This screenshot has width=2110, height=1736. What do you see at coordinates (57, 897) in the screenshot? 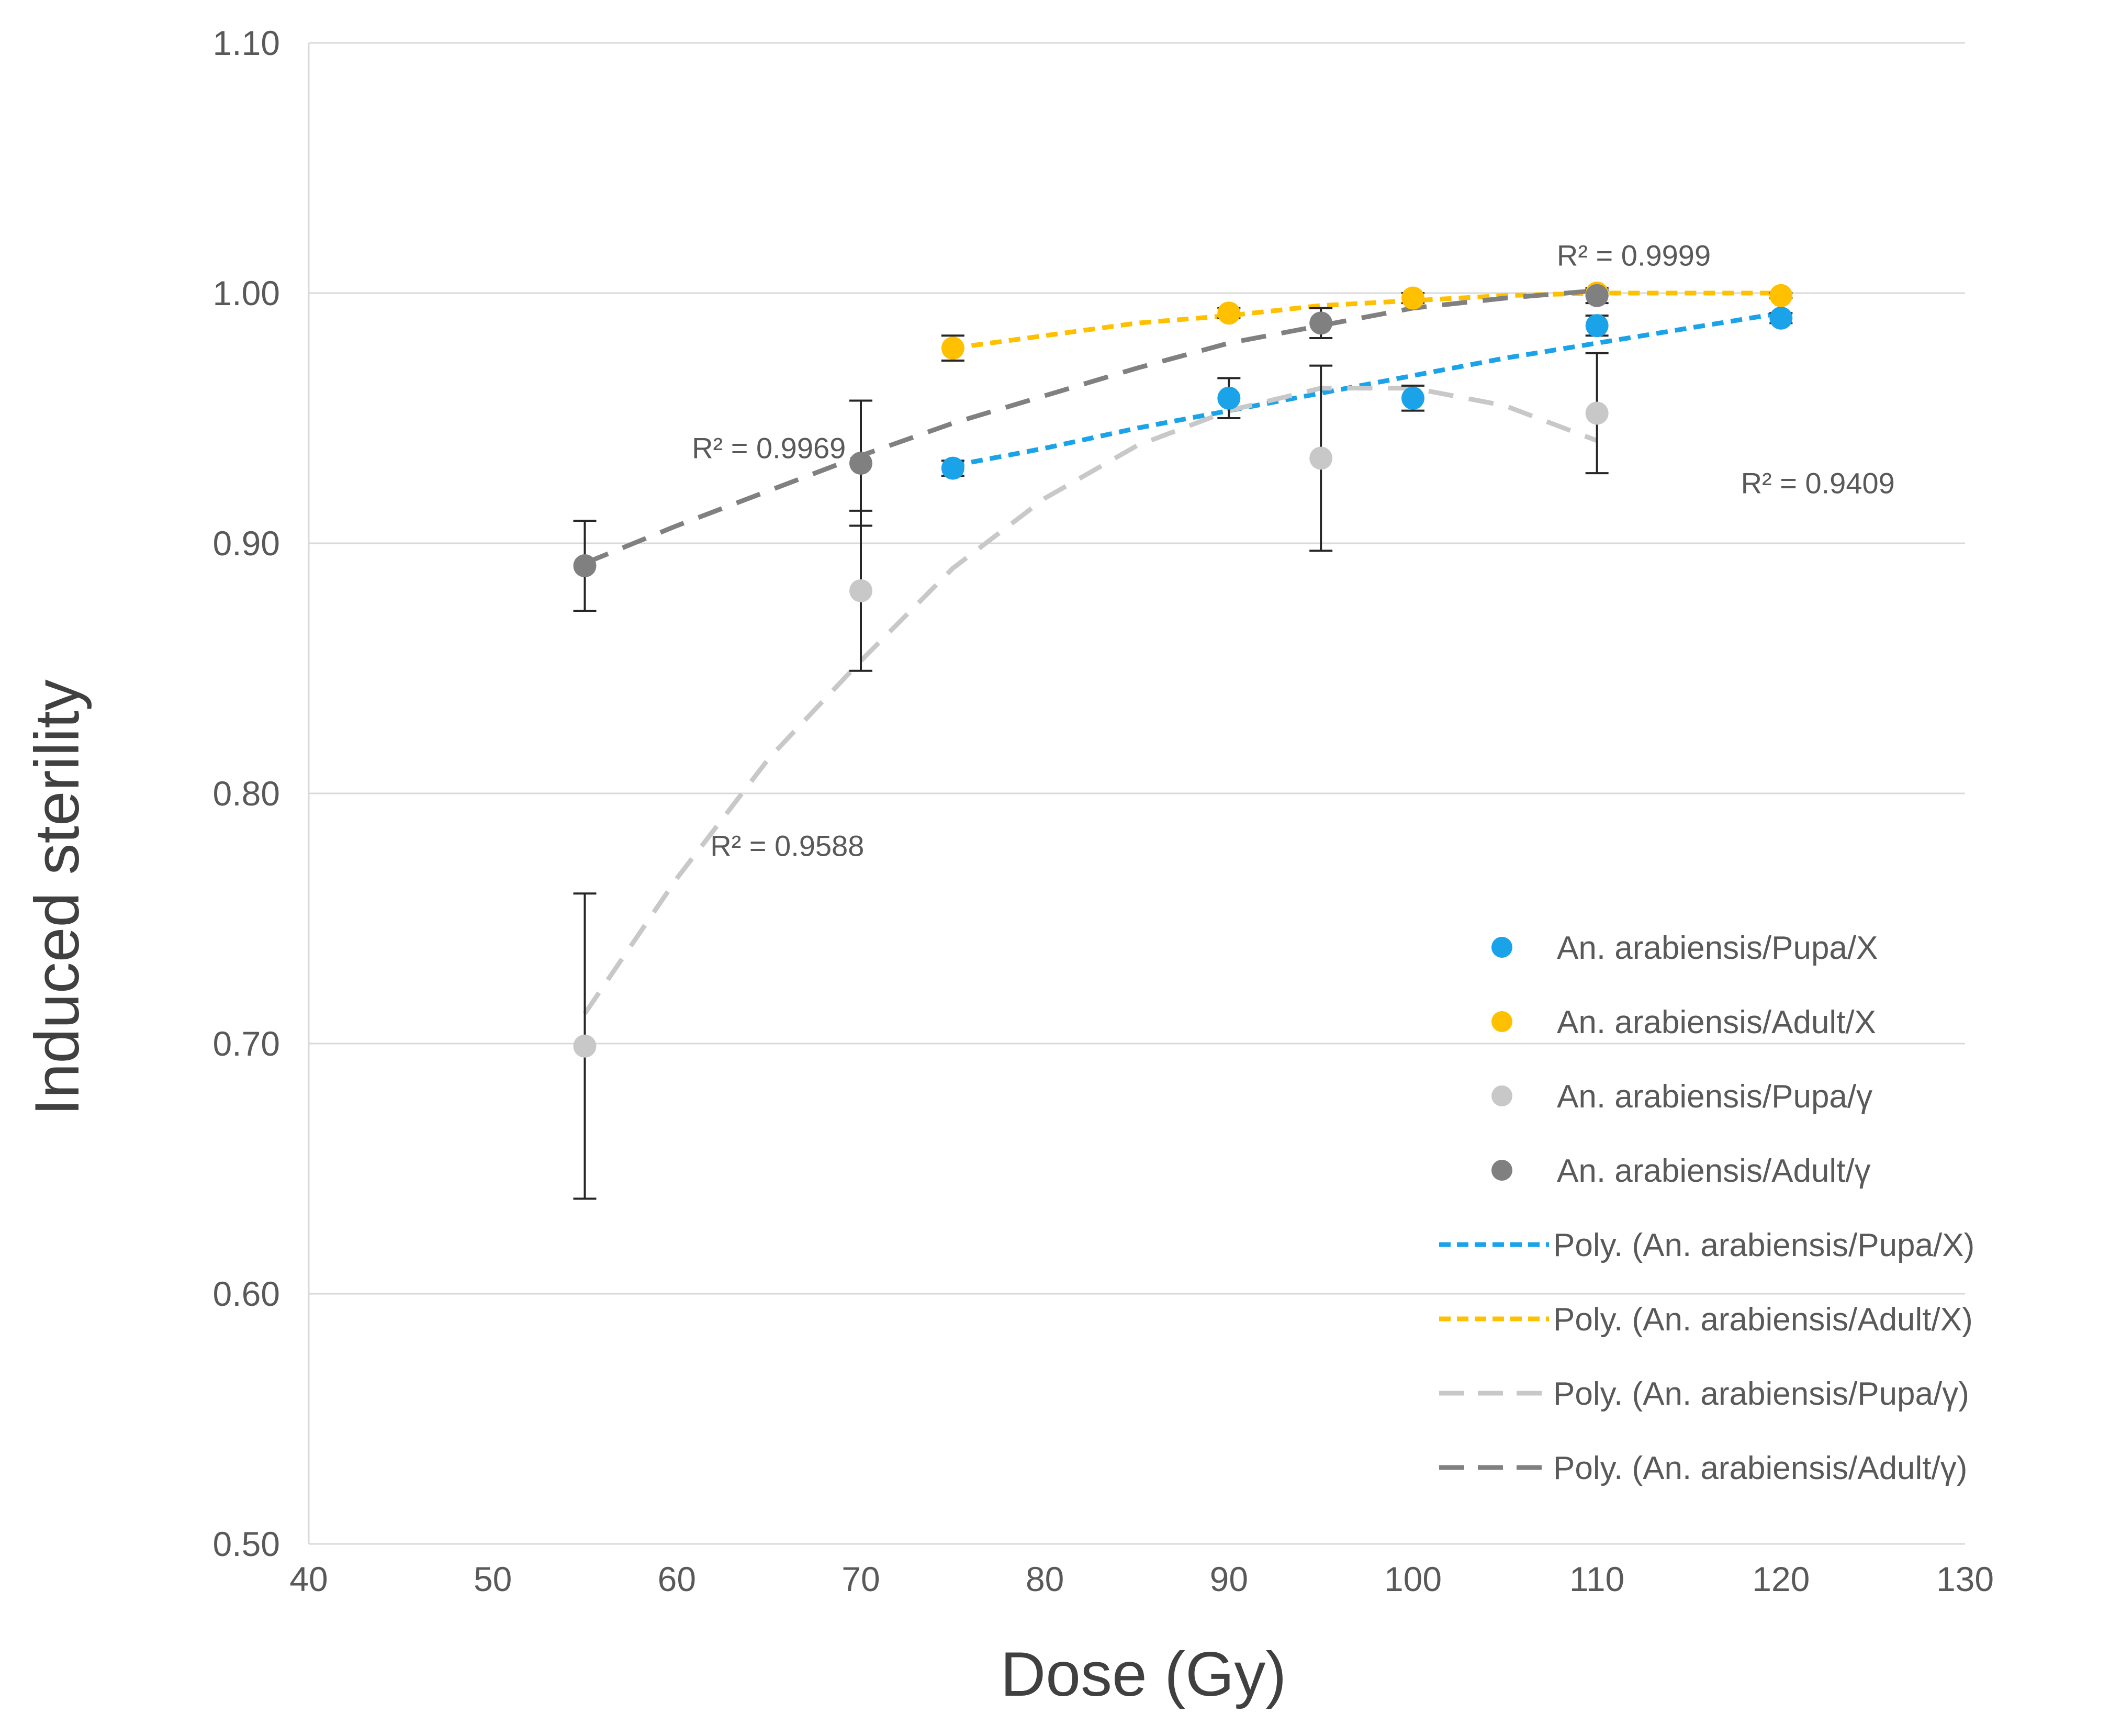
I see `y-axis-title: Induced sterility` at bounding box center [57, 897].